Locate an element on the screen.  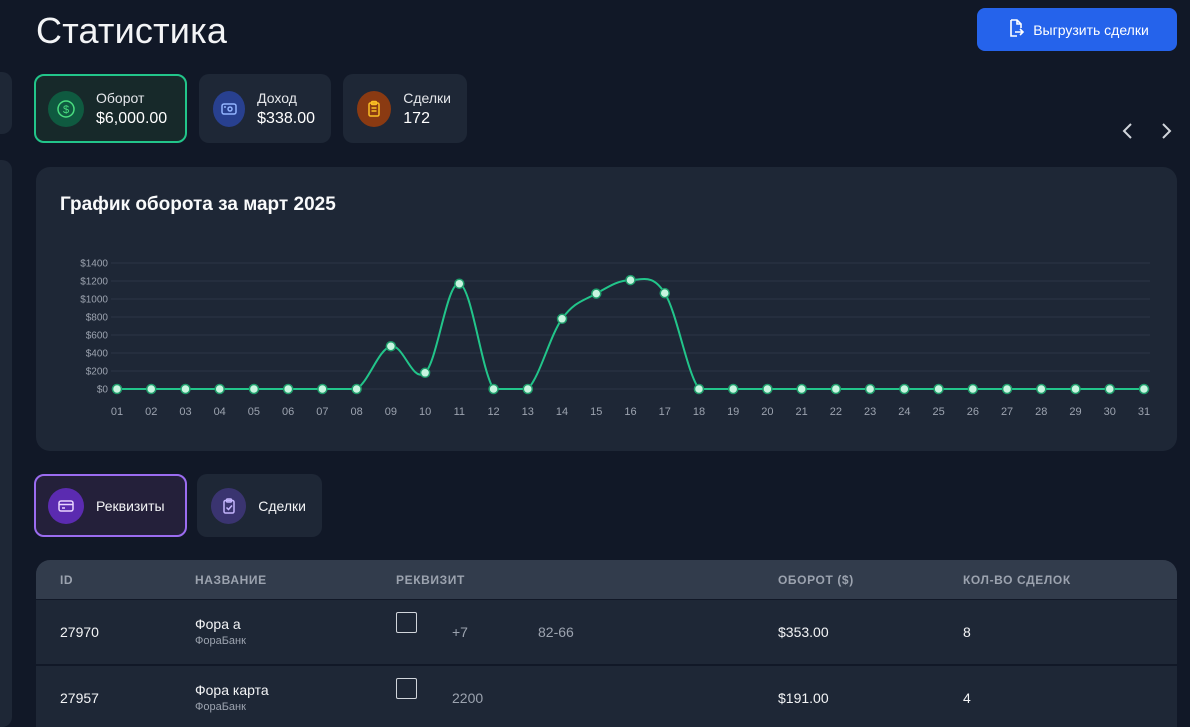
x-tick-label: 04 is located at coordinates (220, 412).